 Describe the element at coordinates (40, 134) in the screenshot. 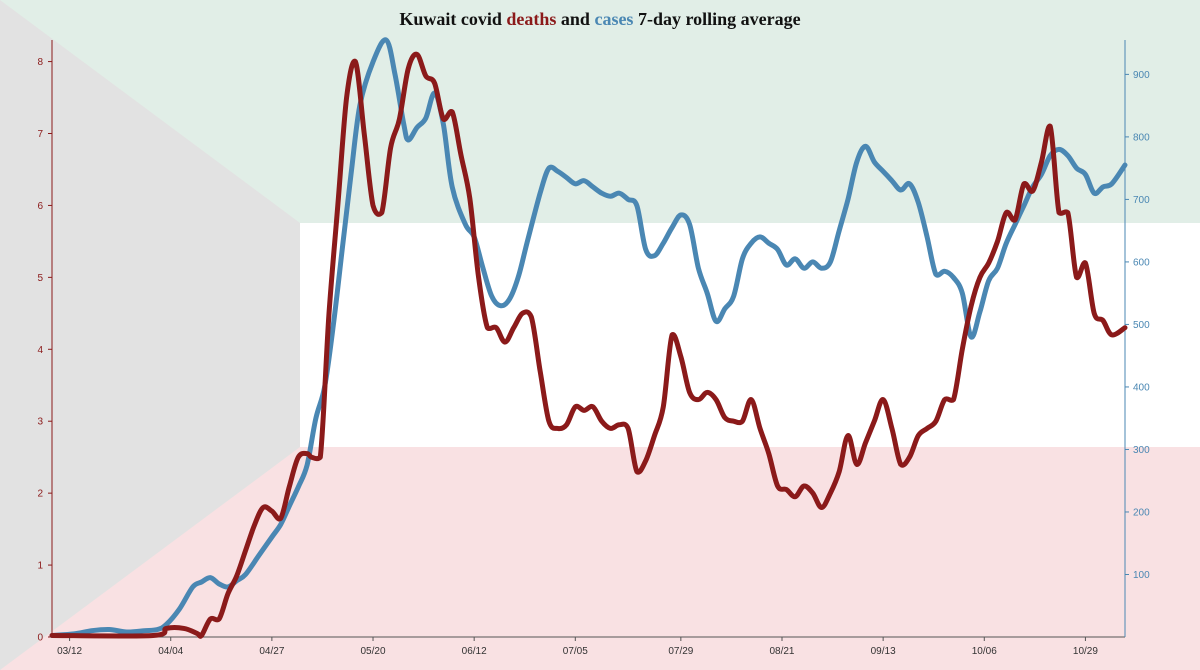

I see `y-left-tick-label: 7` at that location.